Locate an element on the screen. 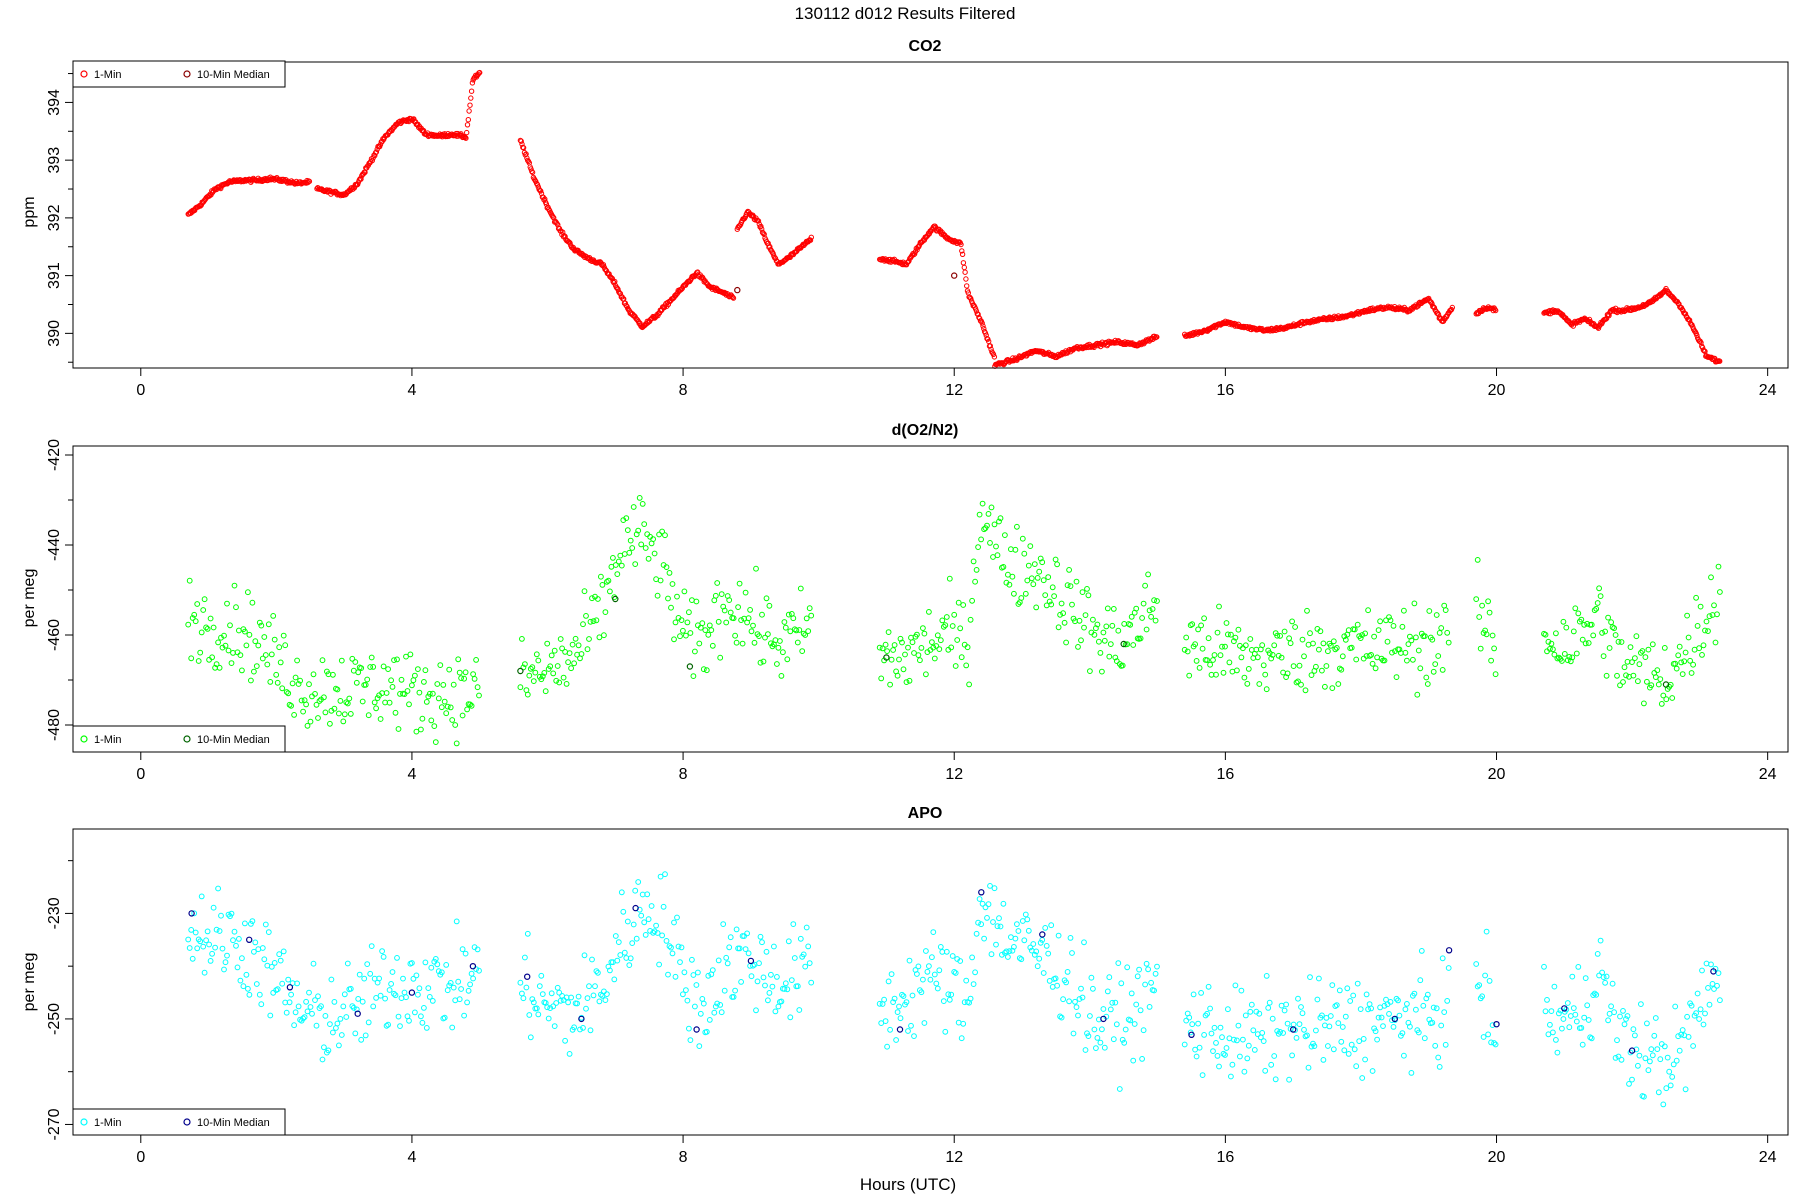 The image size is (1800, 1200). co2-x-tick-label-8: 8 is located at coordinates (683, 390).